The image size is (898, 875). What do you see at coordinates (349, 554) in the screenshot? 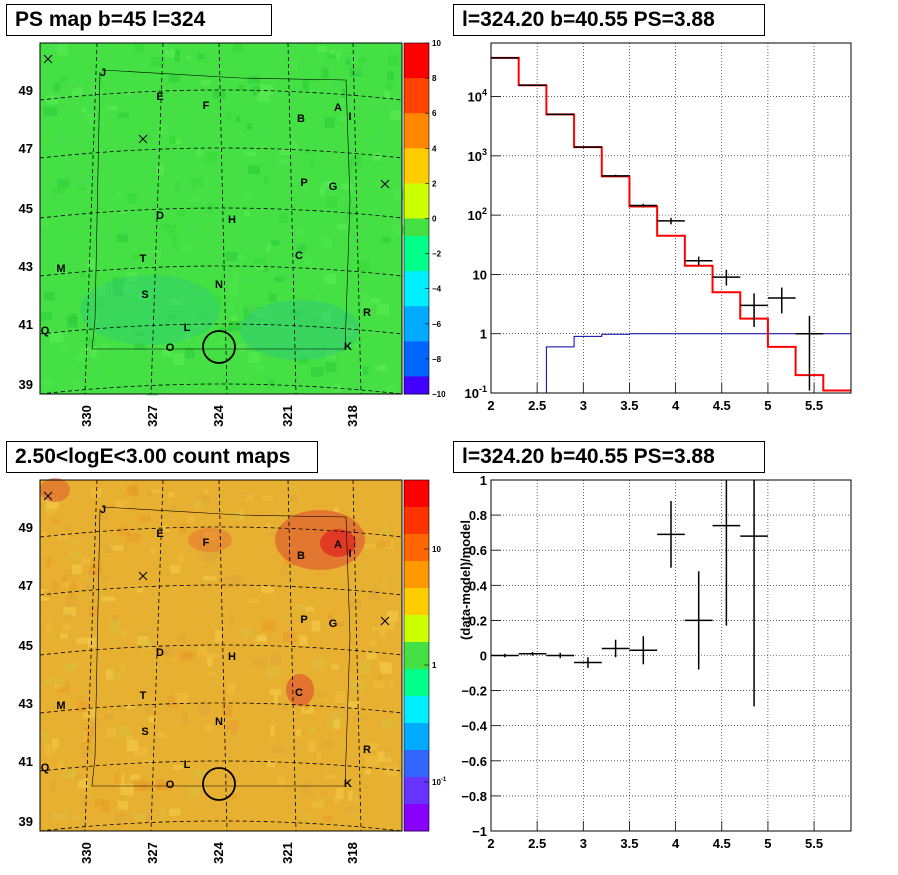
I see `source-label-I: I` at bounding box center [349, 554].